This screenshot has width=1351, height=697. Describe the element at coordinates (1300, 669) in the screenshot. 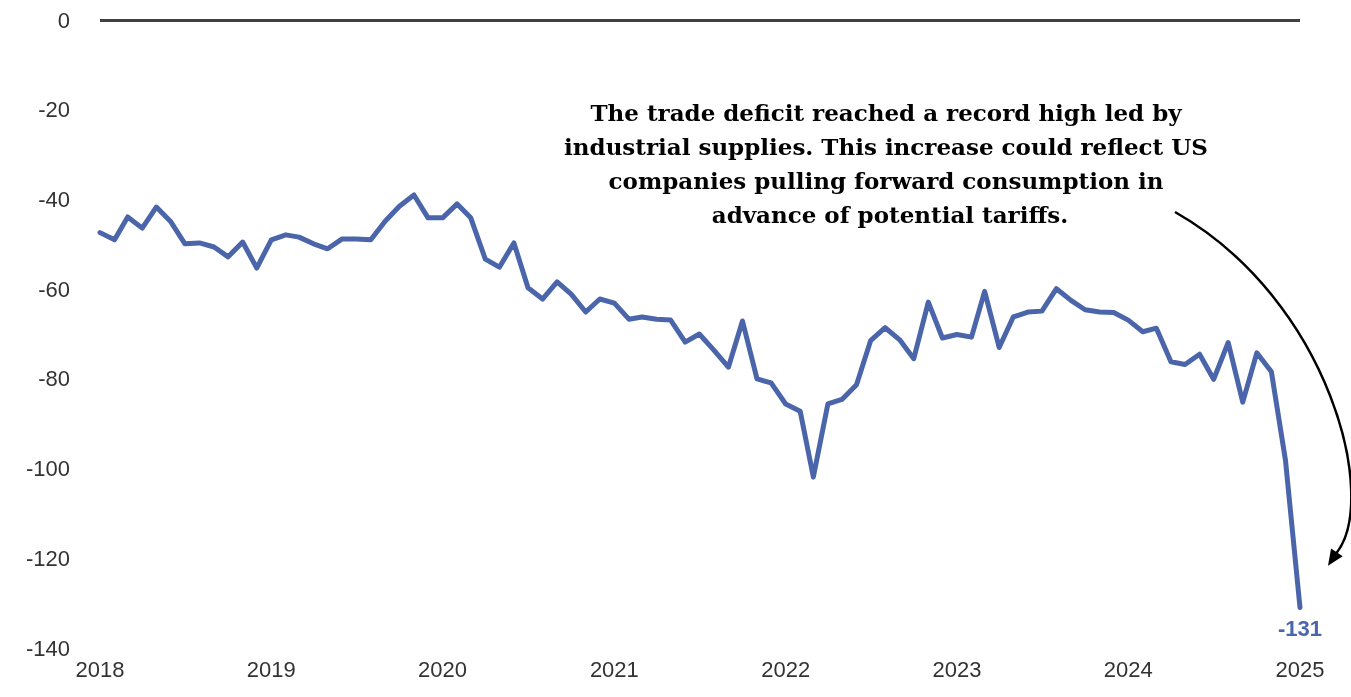

I see `x-tick-label: 2025` at that location.